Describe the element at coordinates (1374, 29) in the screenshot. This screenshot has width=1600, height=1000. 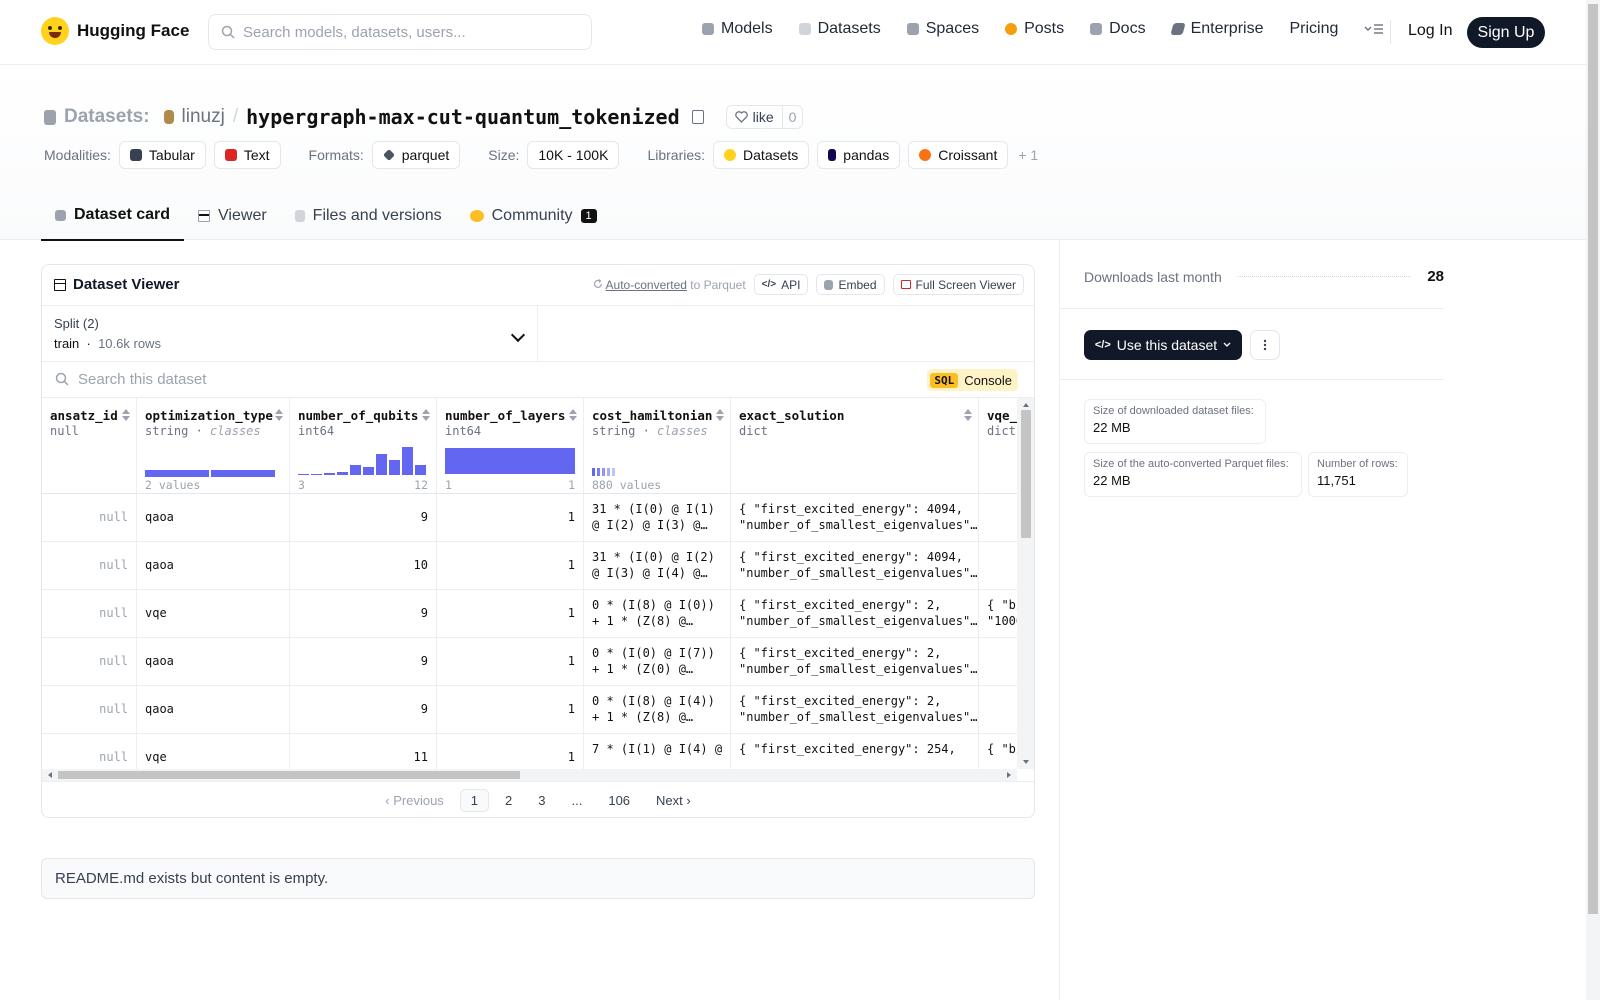
I see `nav-more-menu` at that location.